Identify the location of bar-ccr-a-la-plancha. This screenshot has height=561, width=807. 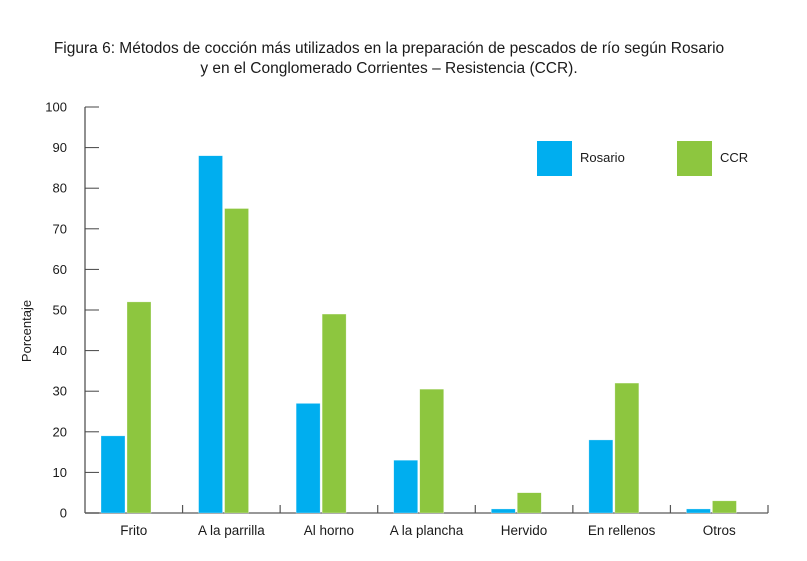
(432, 451).